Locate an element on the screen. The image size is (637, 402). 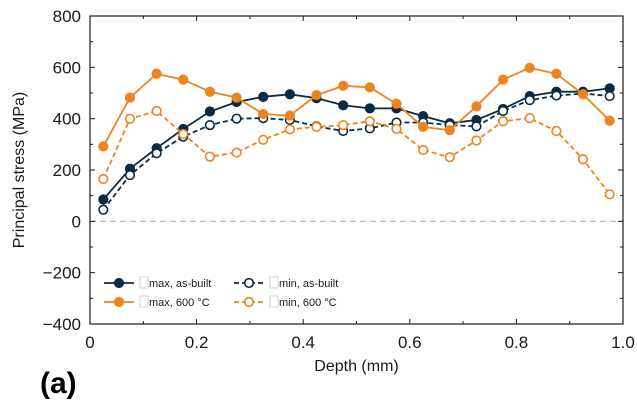
x-tick-label: 0.6 is located at coordinates (410, 342).